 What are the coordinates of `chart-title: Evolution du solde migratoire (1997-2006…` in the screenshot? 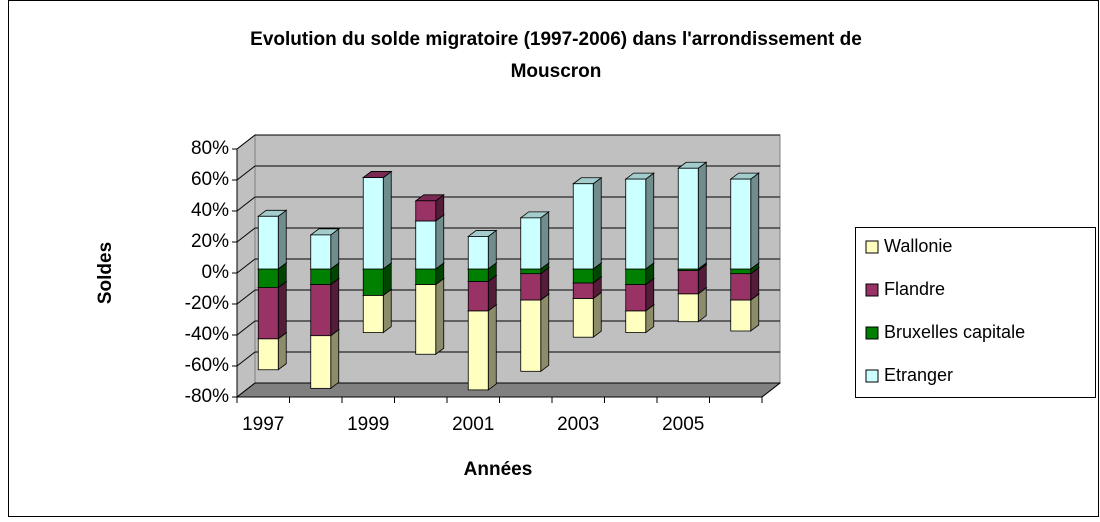 It's located at (556, 55).